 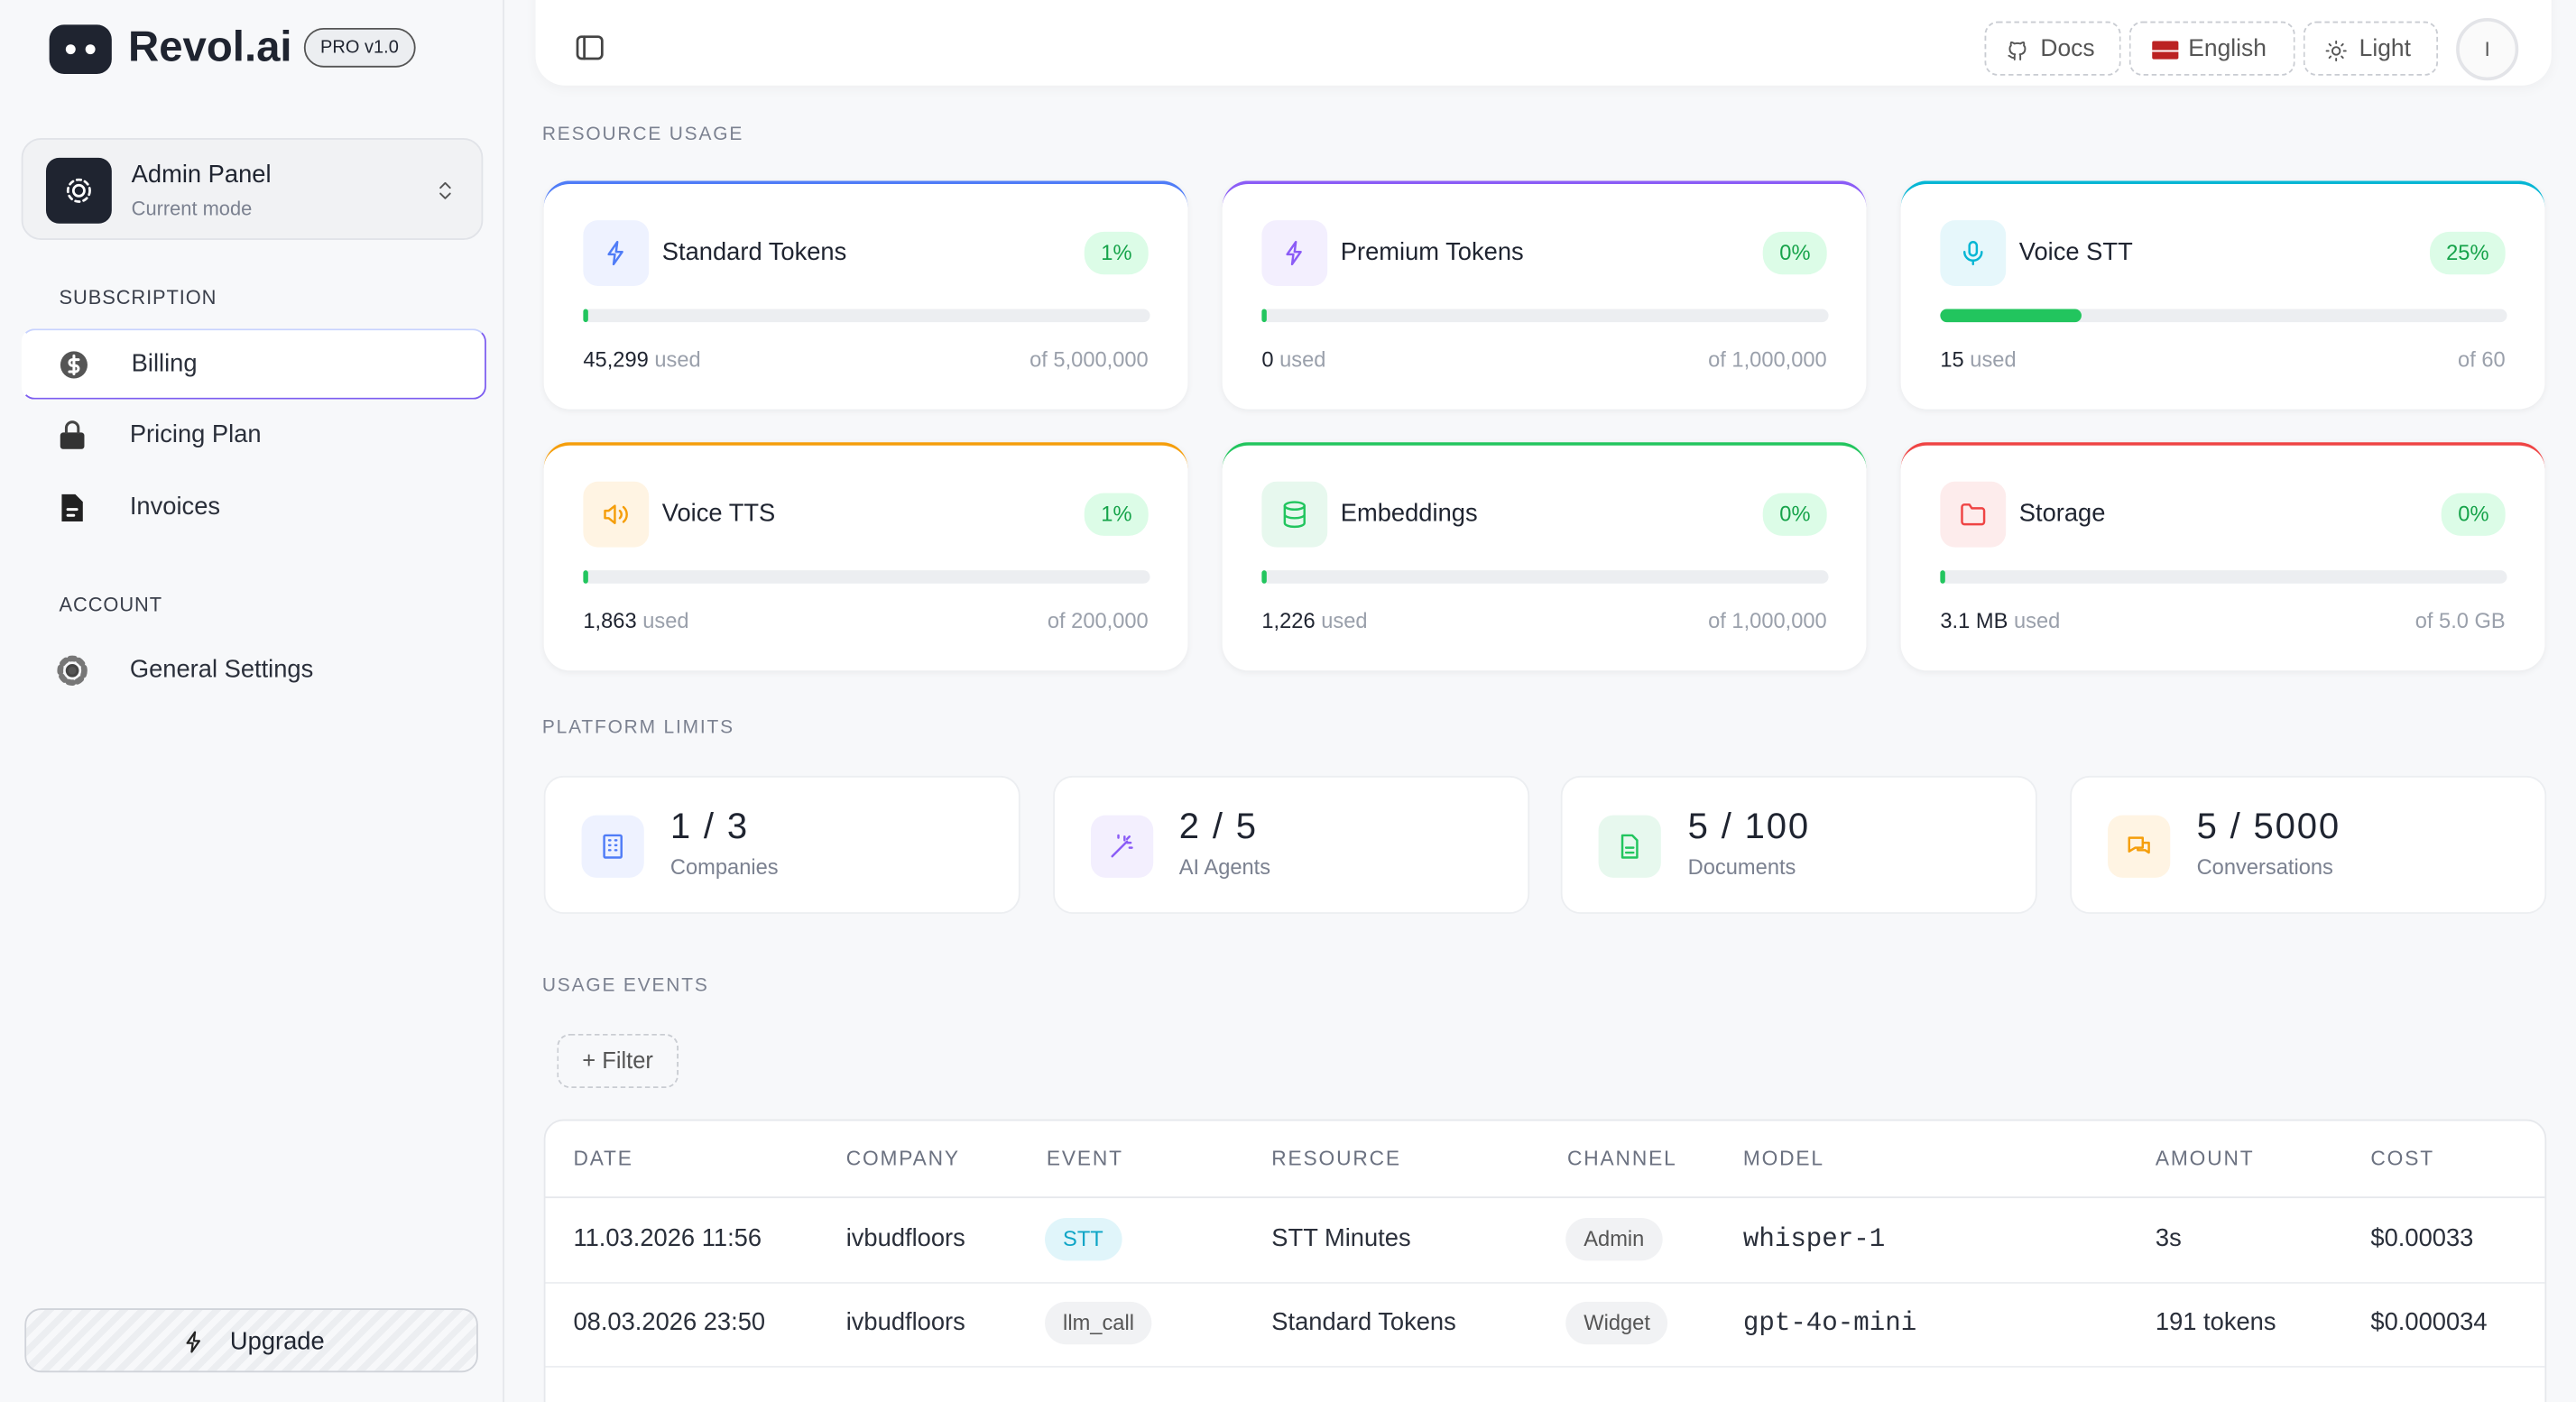 What do you see at coordinates (1814, 1239) in the screenshot?
I see `model-cell: whisper-1` at bounding box center [1814, 1239].